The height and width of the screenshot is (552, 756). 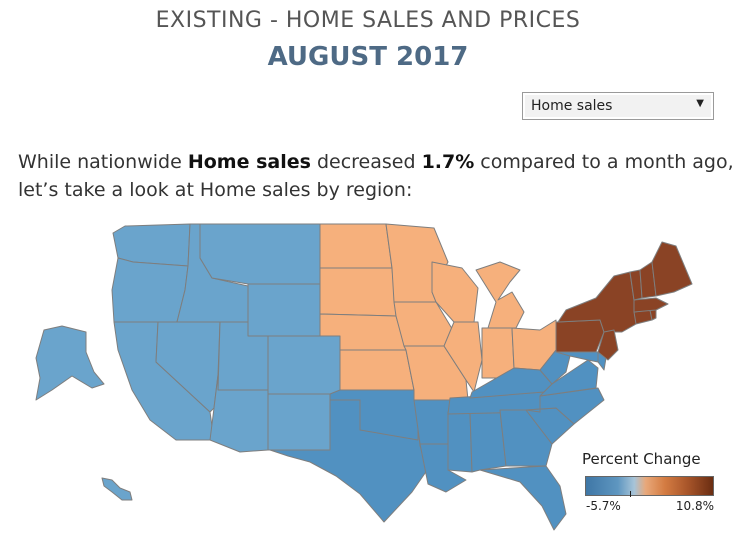 I want to click on summary-part3: compared to a month ago,, so click(x=604, y=162).